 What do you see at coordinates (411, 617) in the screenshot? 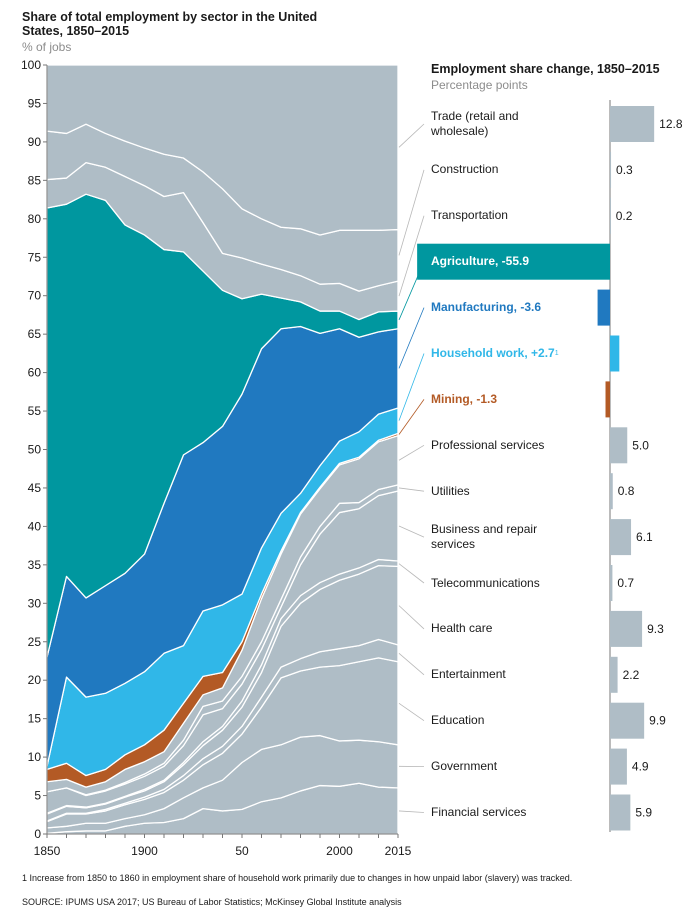
I see `leader-line-health-care` at bounding box center [411, 617].